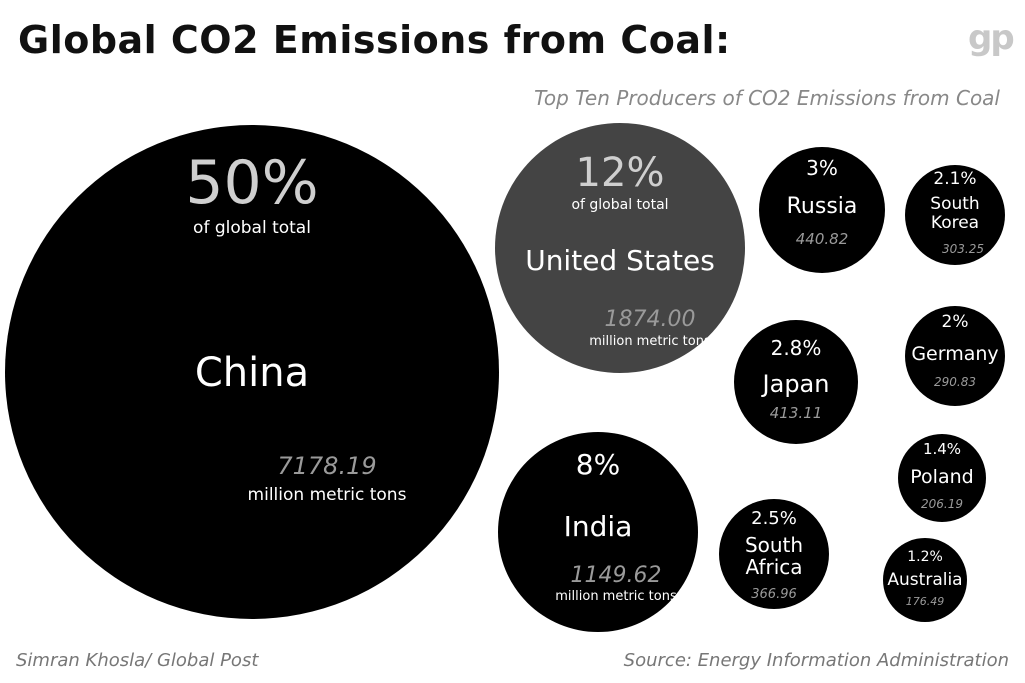 The height and width of the screenshot is (683, 1025). I want to click on name-south-korea: South Korea, so click(955, 213).